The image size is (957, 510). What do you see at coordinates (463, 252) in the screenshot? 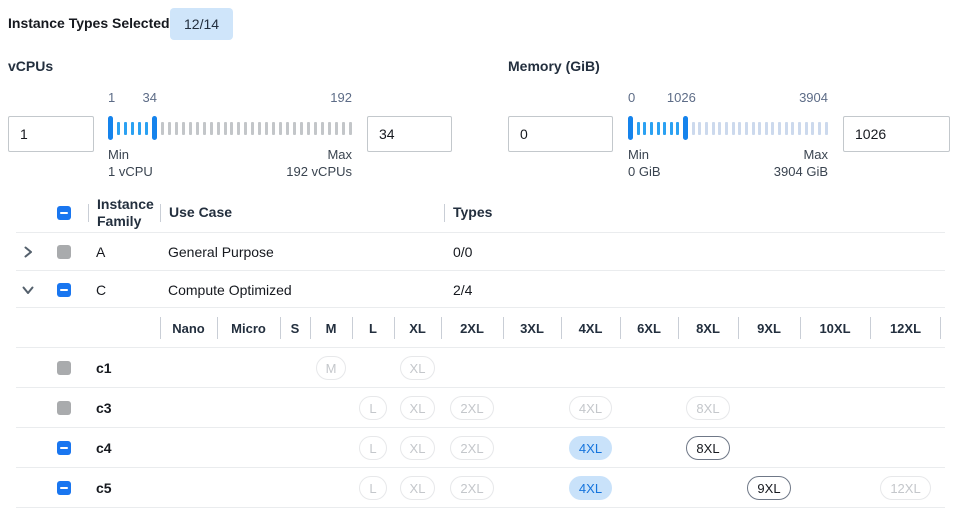
I see `family-types-count: 0/0` at bounding box center [463, 252].